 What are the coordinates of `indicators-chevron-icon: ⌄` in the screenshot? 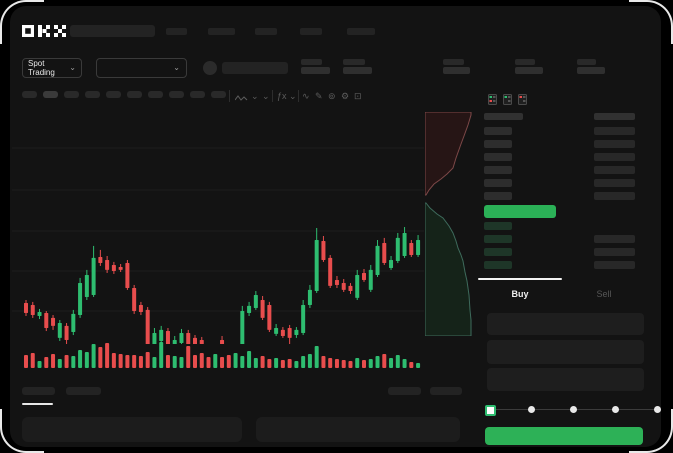 It's located at (293, 96).